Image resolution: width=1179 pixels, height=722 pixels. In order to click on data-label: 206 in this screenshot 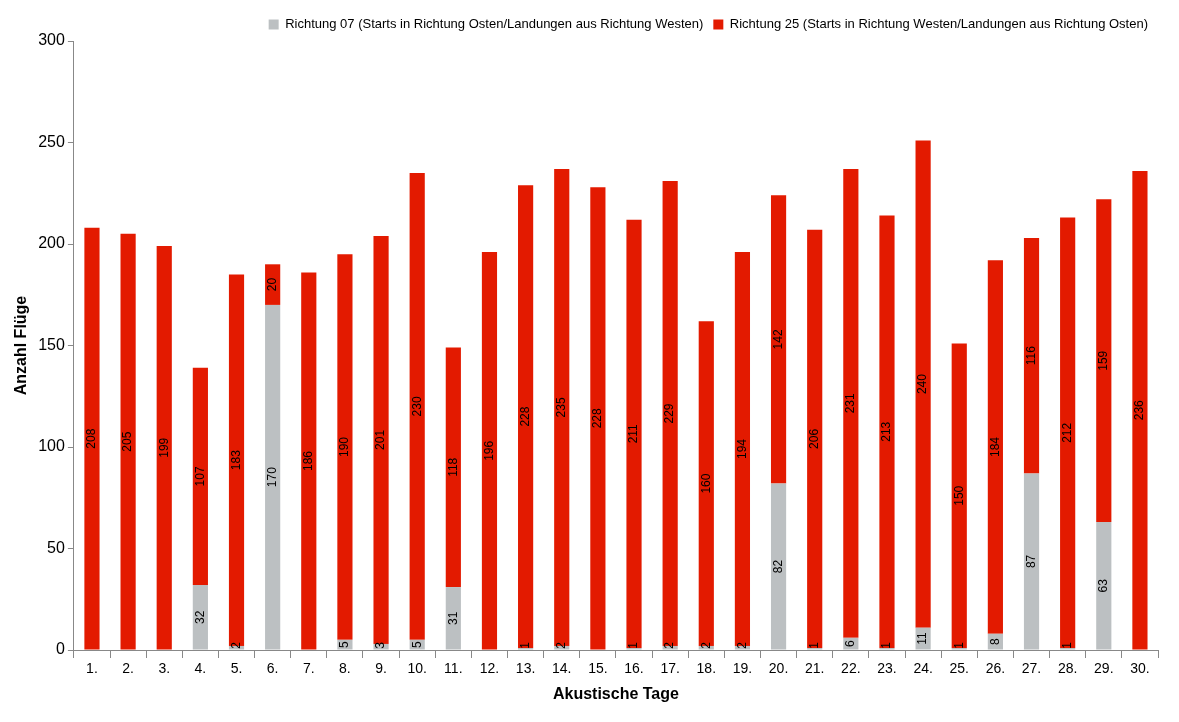, I will do `click(814, 438)`.